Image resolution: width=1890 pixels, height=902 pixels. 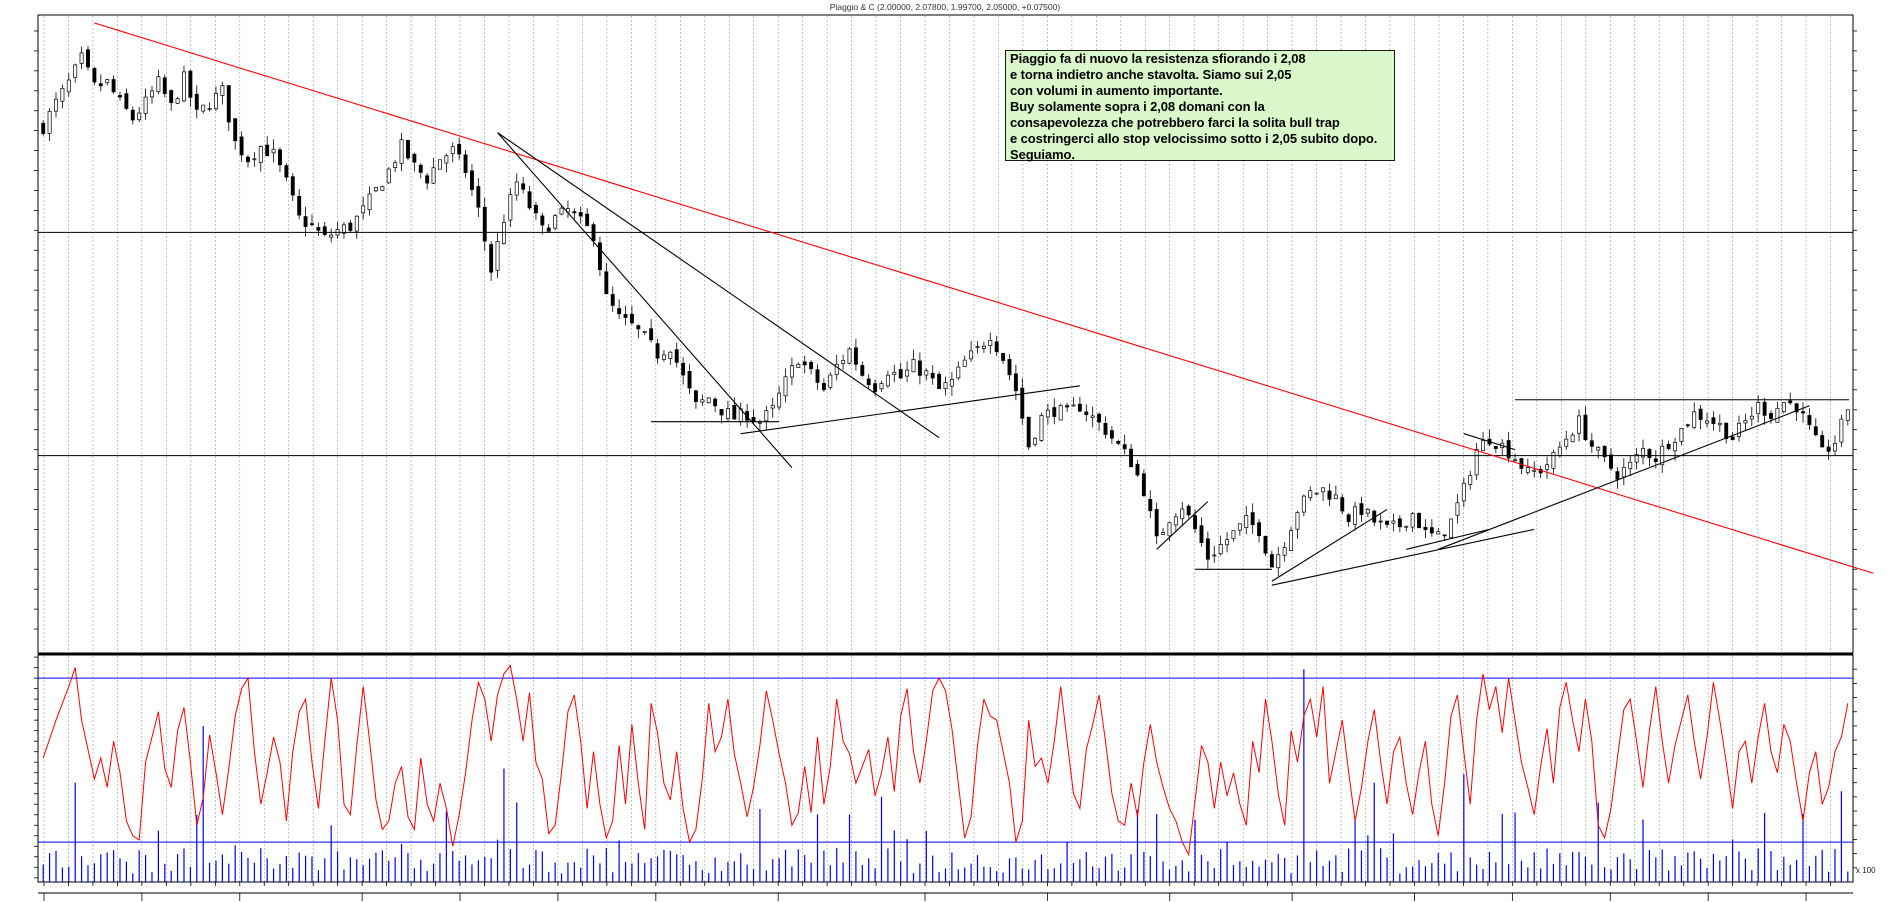 What do you see at coordinates (1866, 870) in the screenshot?
I see `volume-unit-label: x 100` at bounding box center [1866, 870].